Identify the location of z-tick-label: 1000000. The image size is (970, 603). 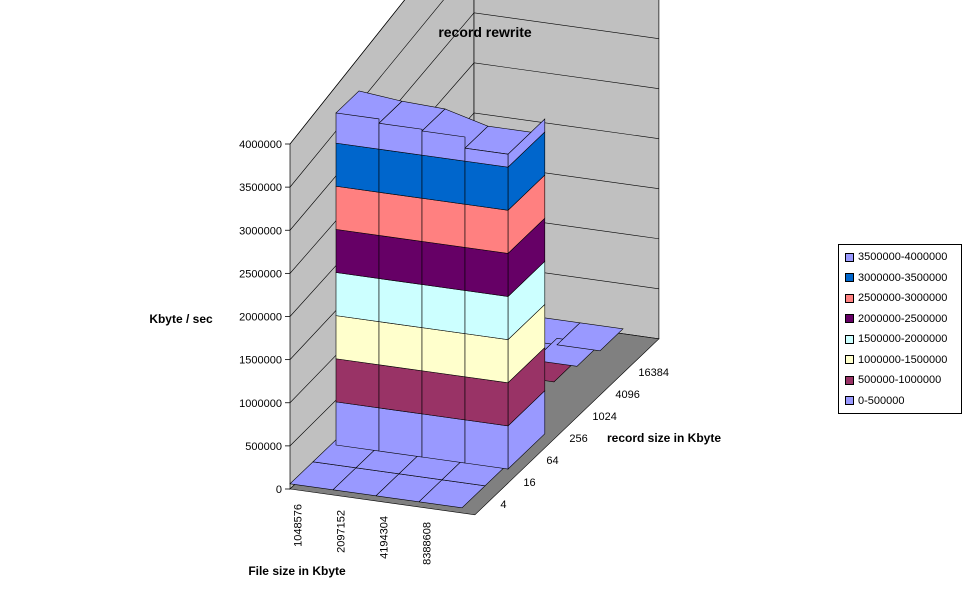
(260, 404).